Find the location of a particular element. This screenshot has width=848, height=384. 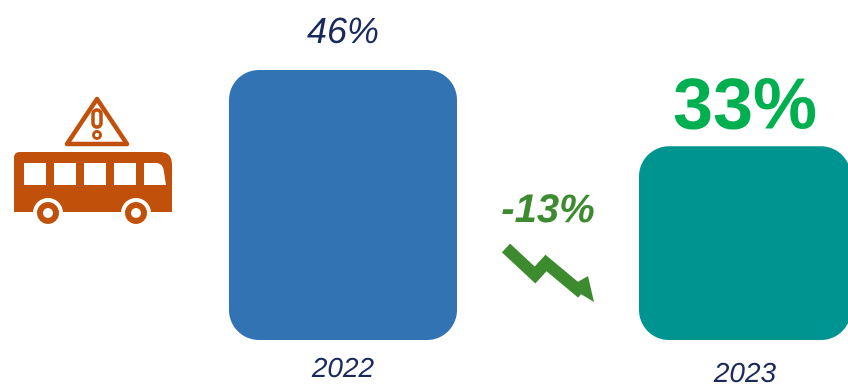

category-label-2022: 2022 is located at coordinates (343, 367).